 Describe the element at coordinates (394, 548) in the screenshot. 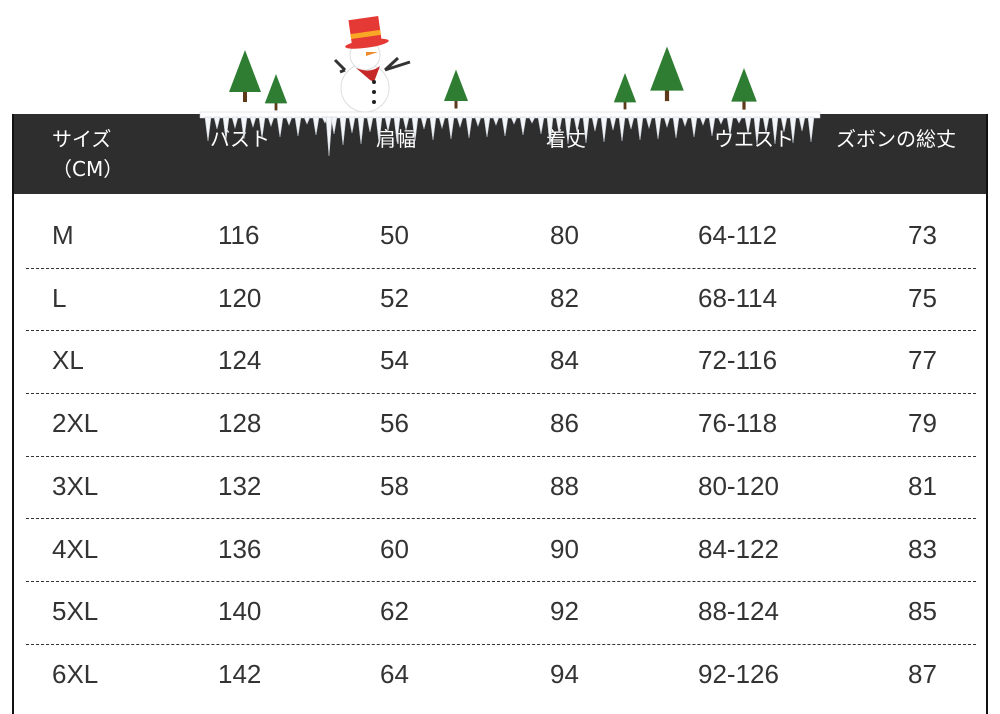

I see `cell-shoulder: 60` at that location.